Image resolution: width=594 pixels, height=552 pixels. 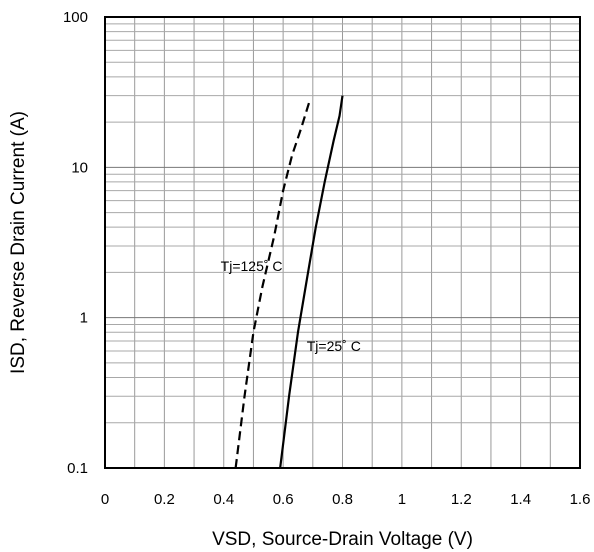 I want to click on x-tick-label: 1.4, so click(x=520, y=499).